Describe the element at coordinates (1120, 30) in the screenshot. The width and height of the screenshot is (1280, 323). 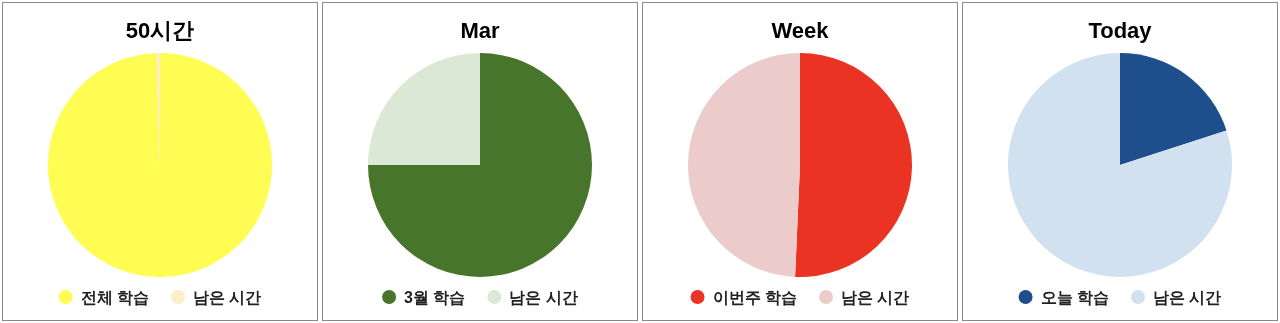
I see `chart-title: Today` at that location.